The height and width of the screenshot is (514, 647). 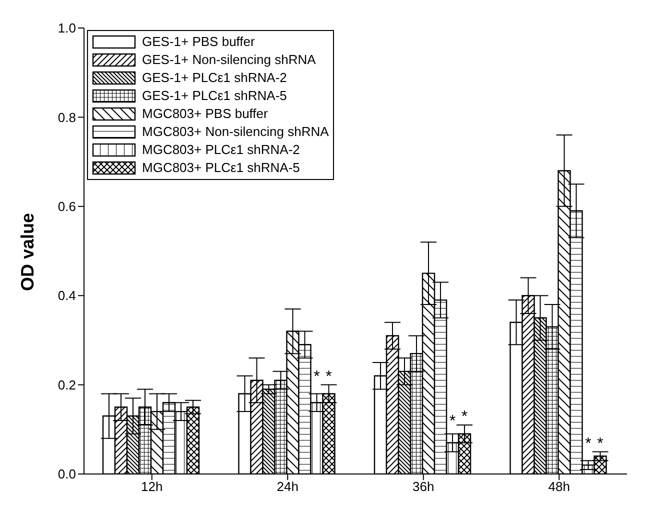 I want to click on legend-label: MGC803+ PLCε1 shRNA-5, so click(x=221, y=168).